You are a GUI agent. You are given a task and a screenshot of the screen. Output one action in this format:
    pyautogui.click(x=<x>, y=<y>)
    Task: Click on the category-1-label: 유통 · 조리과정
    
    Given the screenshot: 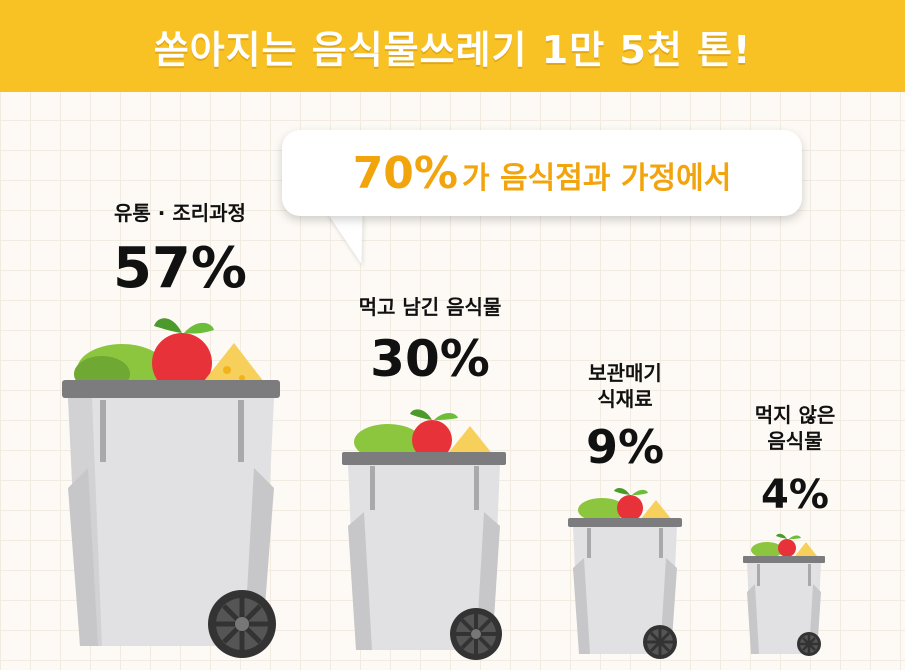 What is the action you would take?
    pyautogui.click(x=180, y=213)
    